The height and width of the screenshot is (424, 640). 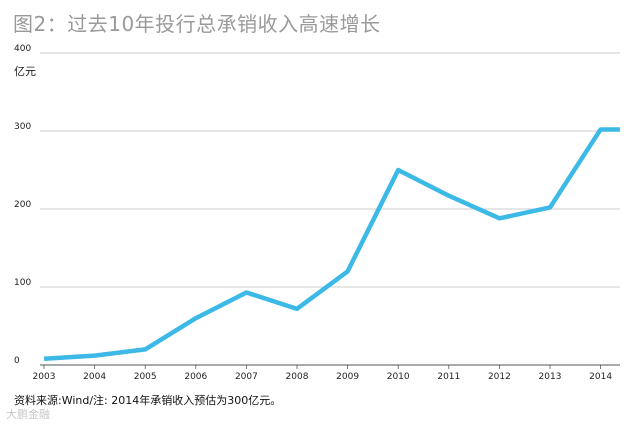 What do you see at coordinates (94, 377) in the screenshot?
I see `x-tick-label: 2004` at bounding box center [94, 377].